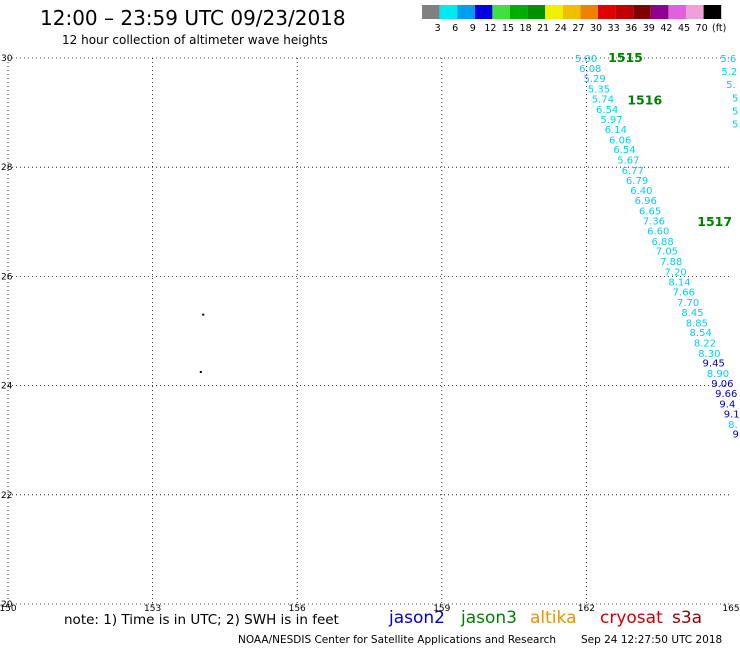 This screenshot has width=740, height=650. I want to click on wave-height-label: 6.14, so click(616, 130).